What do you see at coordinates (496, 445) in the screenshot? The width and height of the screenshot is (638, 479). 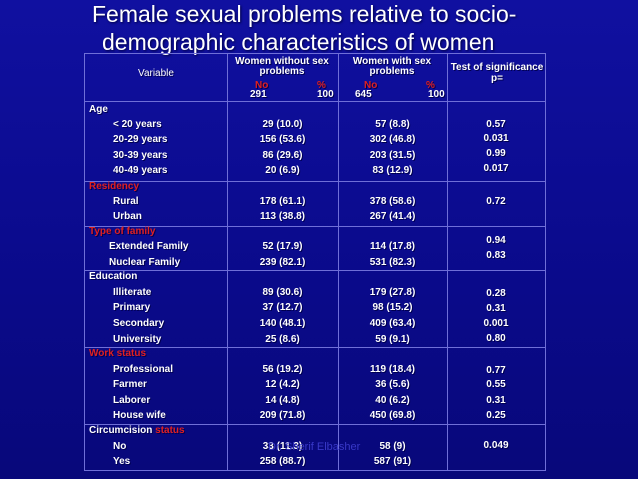 I see `cell-p-value: 0.049` at bounding box center [496, 445].